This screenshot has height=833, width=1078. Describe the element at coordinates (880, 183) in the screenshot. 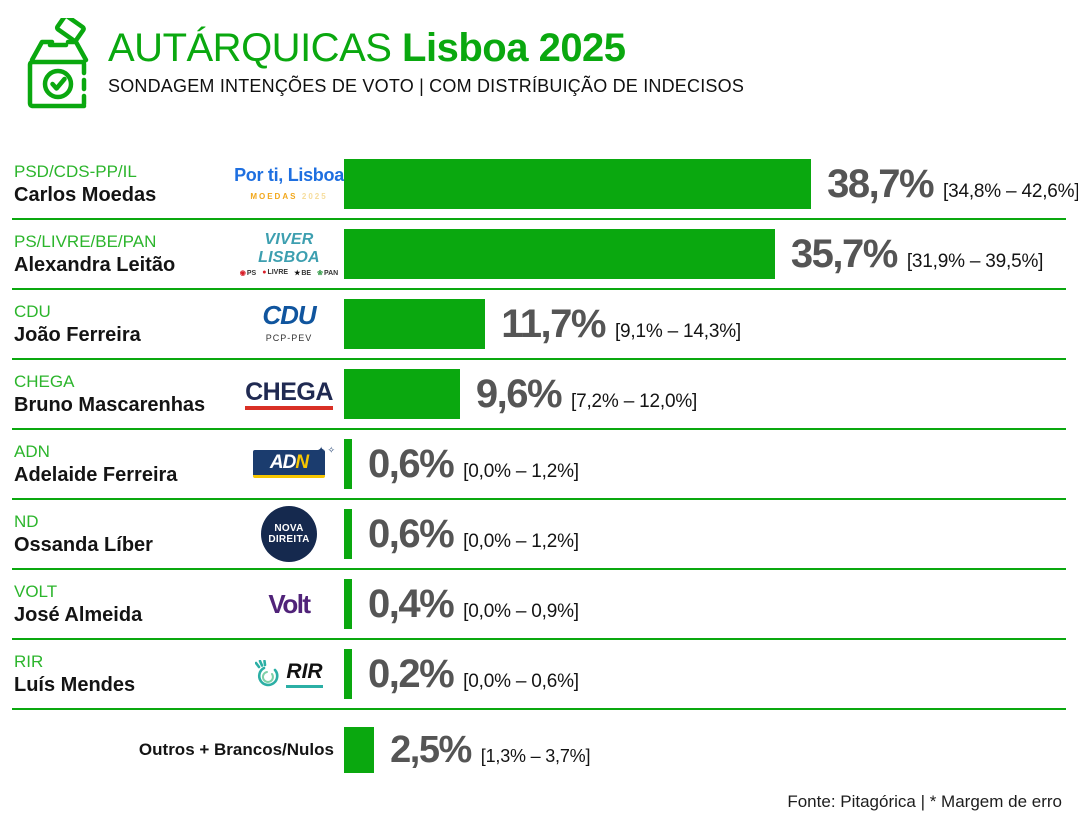

I see `percent-value: 38,7%` at that location.